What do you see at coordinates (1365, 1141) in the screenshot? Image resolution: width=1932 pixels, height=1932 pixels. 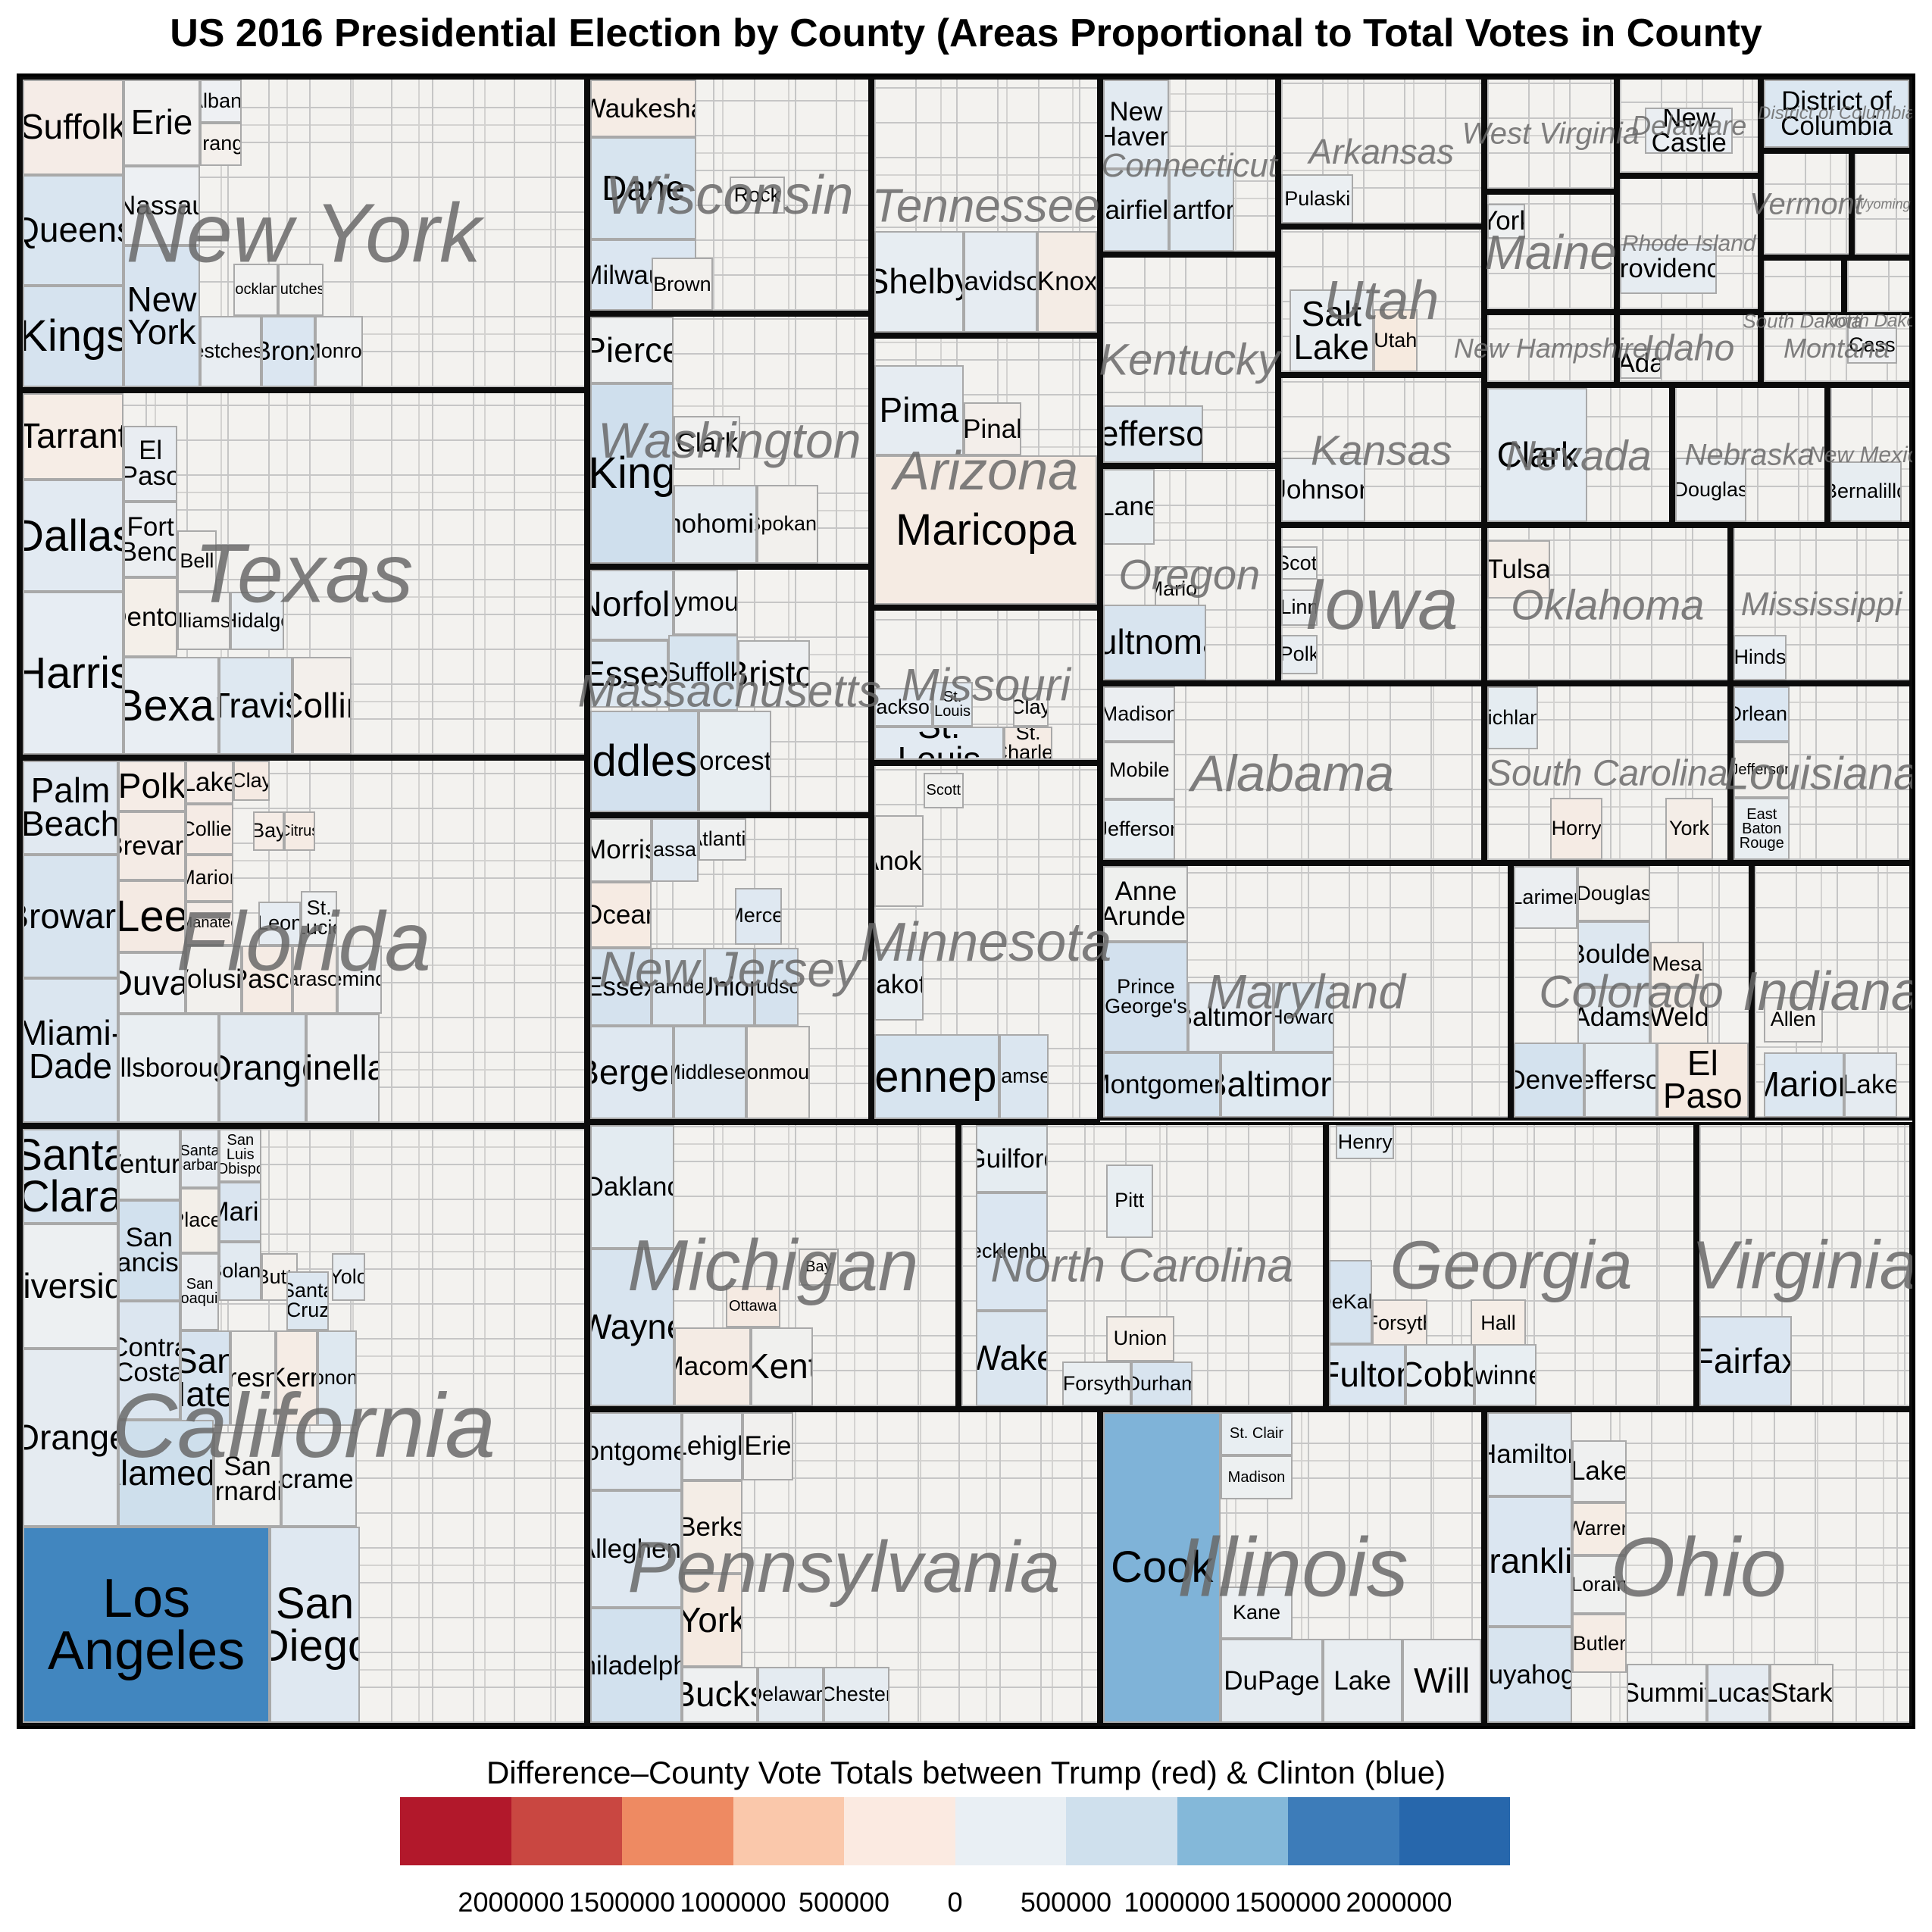 I see `county-label: Henry` at bounding box center [1365, 1141].